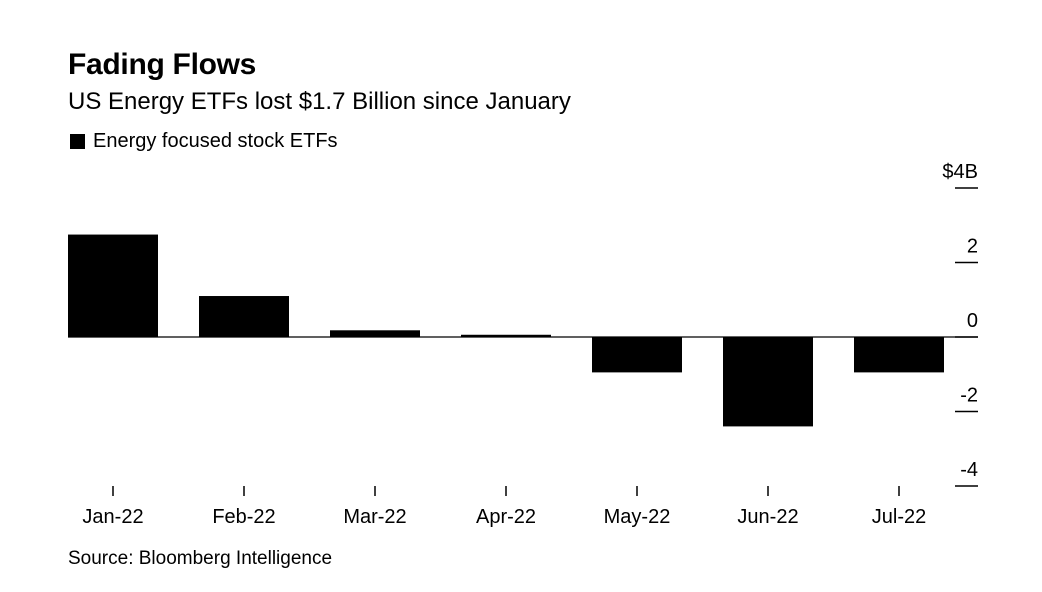 The image size is (1042, 592). Describe the element at coordinates (960, 172) in the screenshot. I see `y-tick-label: $4B` at that location.